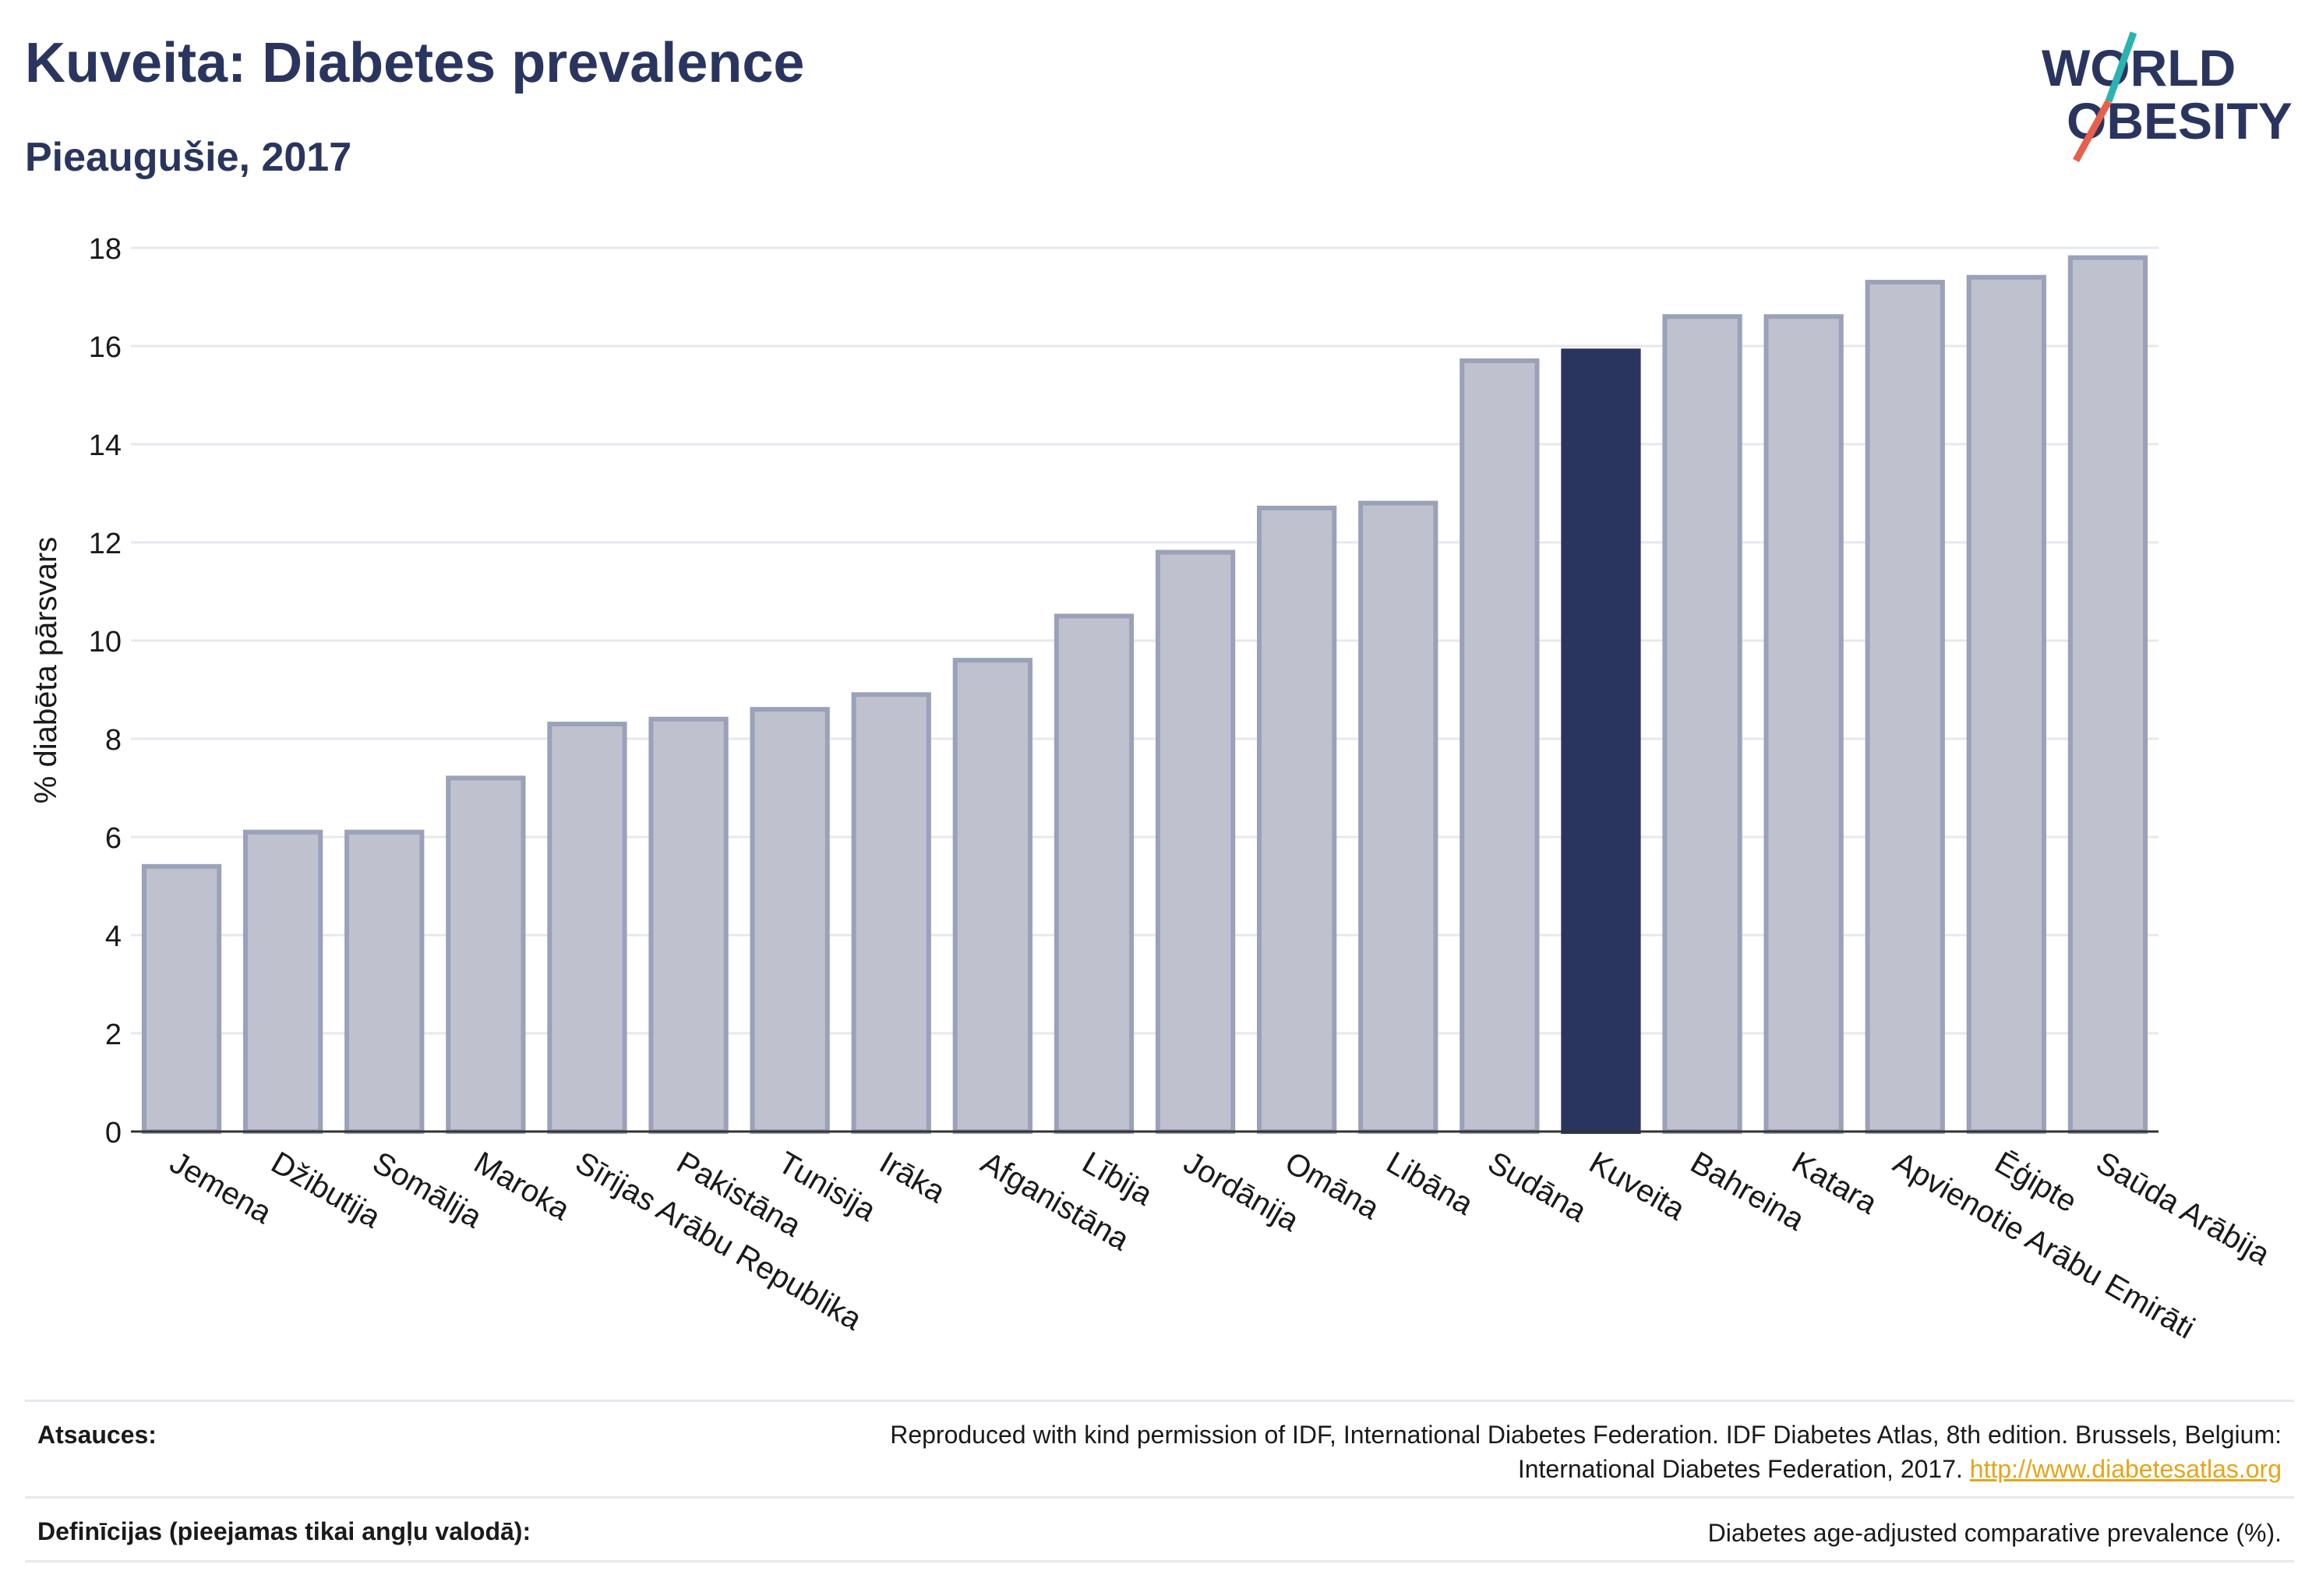  I want to click on x-tick-label: Irāka, so click(912, 1178).